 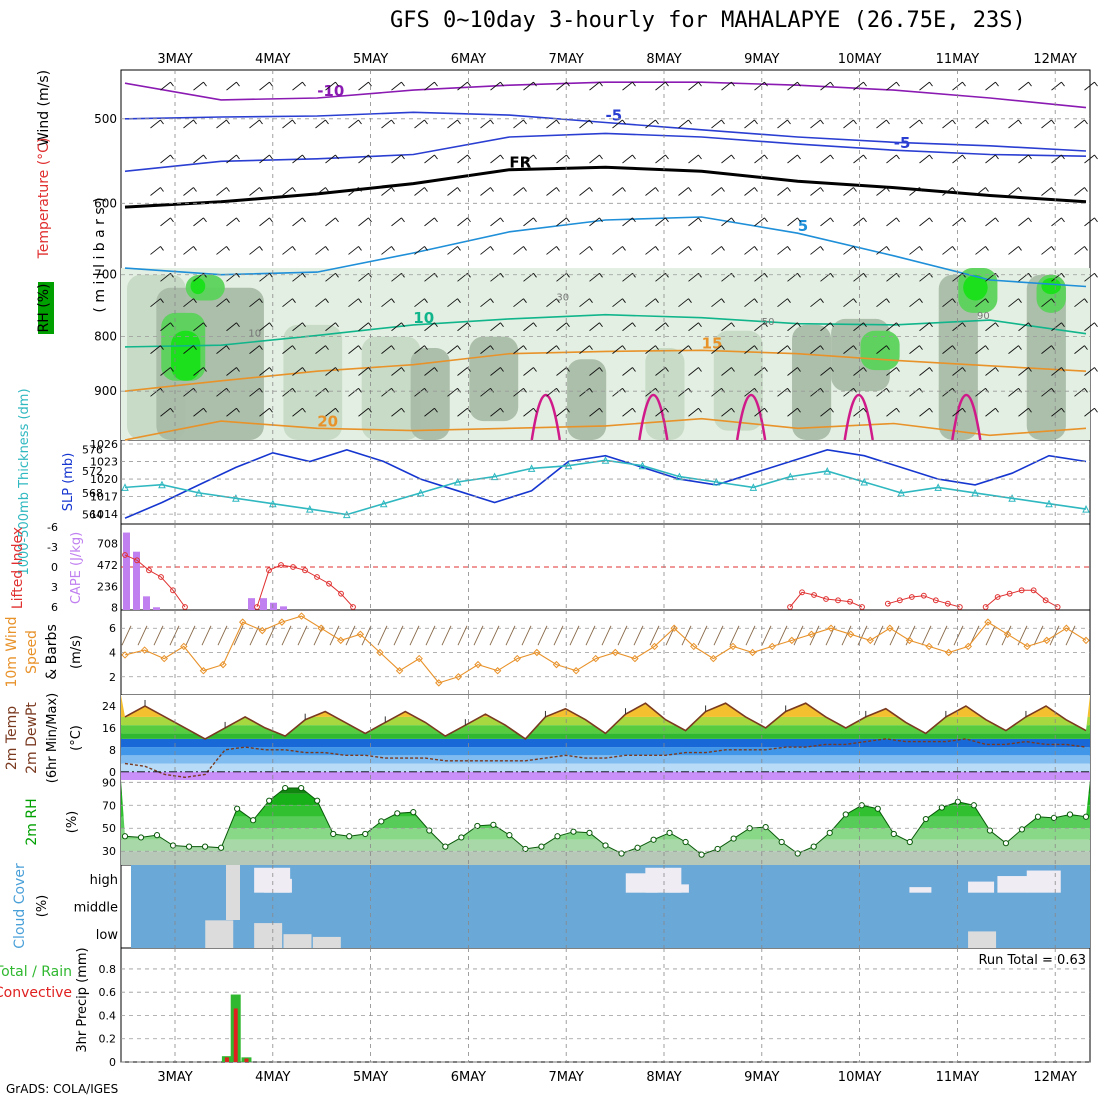 What do you see at coordinates (761, 59) in the screenshot?
I see `date-label-top: 9MAY` at bounding box center [761, 59].